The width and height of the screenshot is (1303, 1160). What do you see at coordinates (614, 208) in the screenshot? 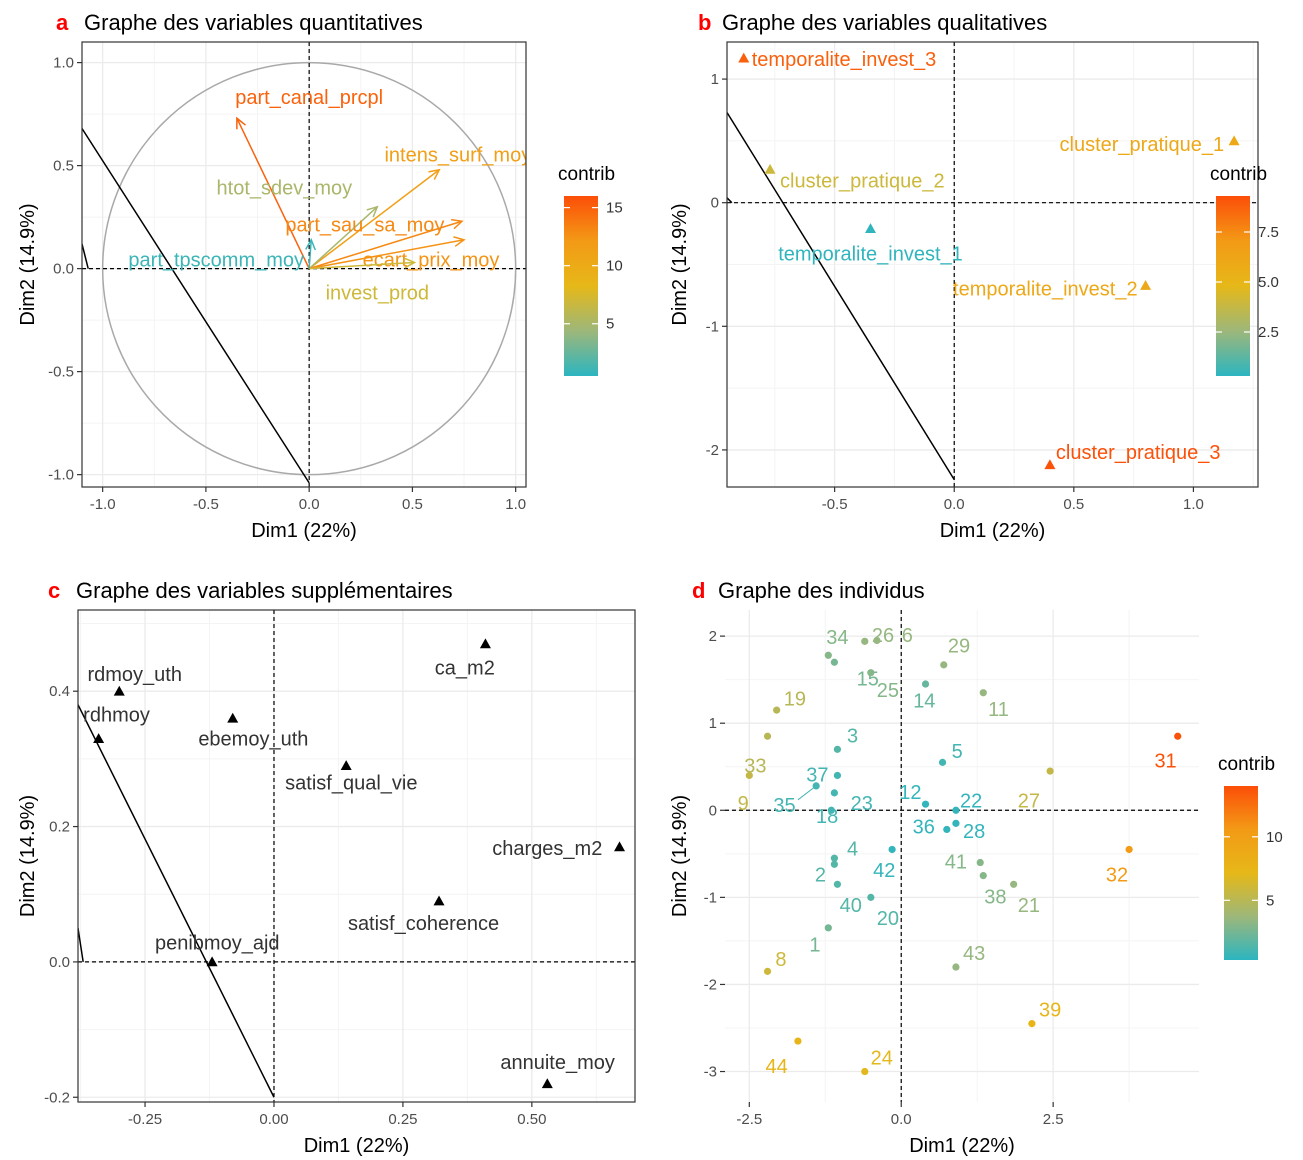
I see `legend-tick-label: 15` at bounding box center [614, 208].